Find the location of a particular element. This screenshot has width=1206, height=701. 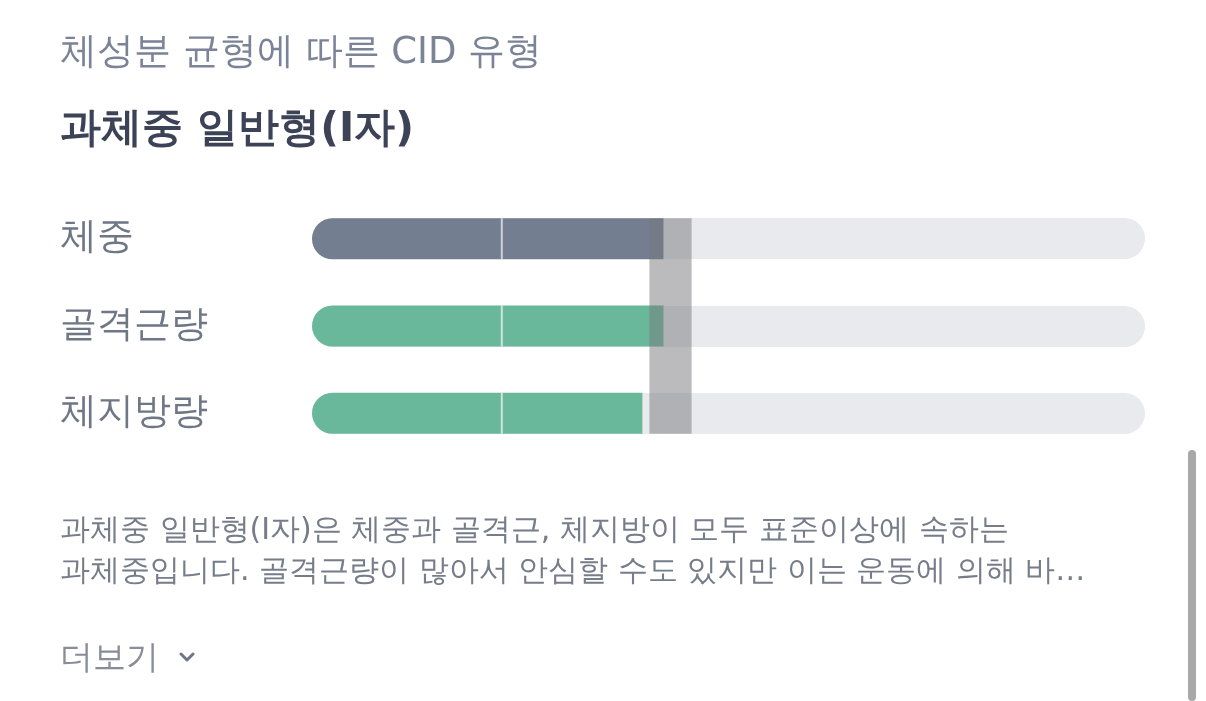

text: 더보기 is located at coordinates (109, 657).